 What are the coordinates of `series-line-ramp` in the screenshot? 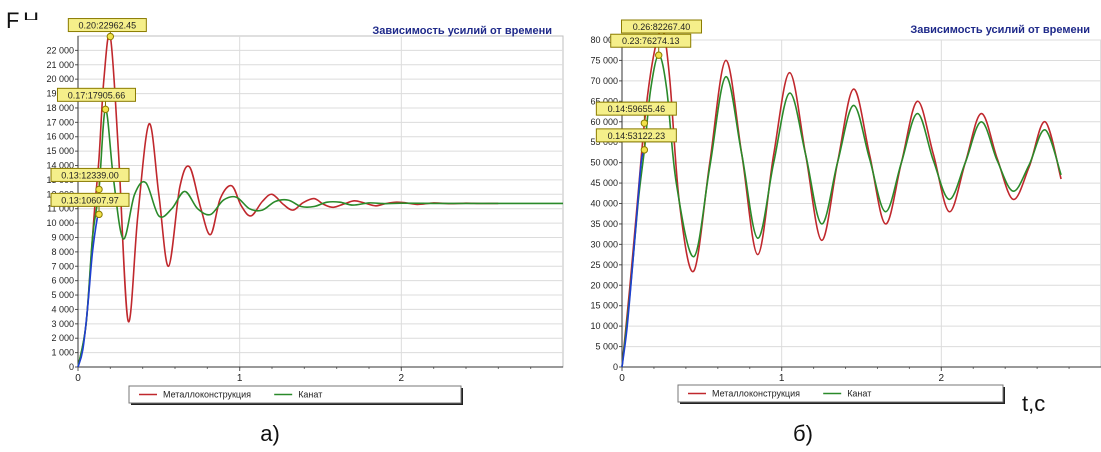 It's located at (633, 258).